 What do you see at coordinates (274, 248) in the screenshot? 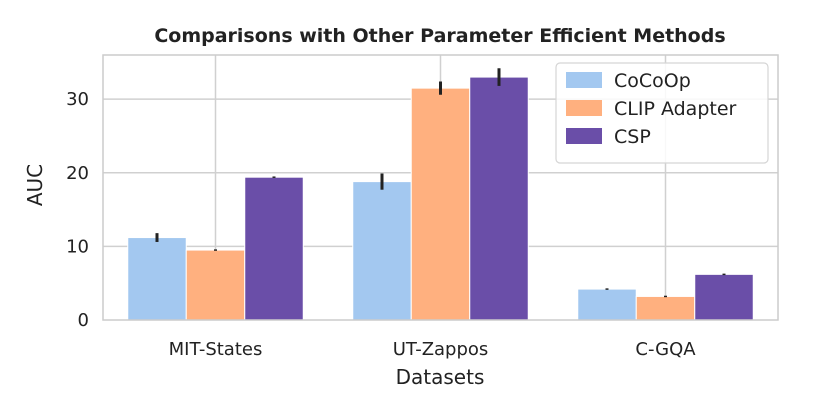
I see `bar-csp-mit-states` at bounding box center [274, 248].